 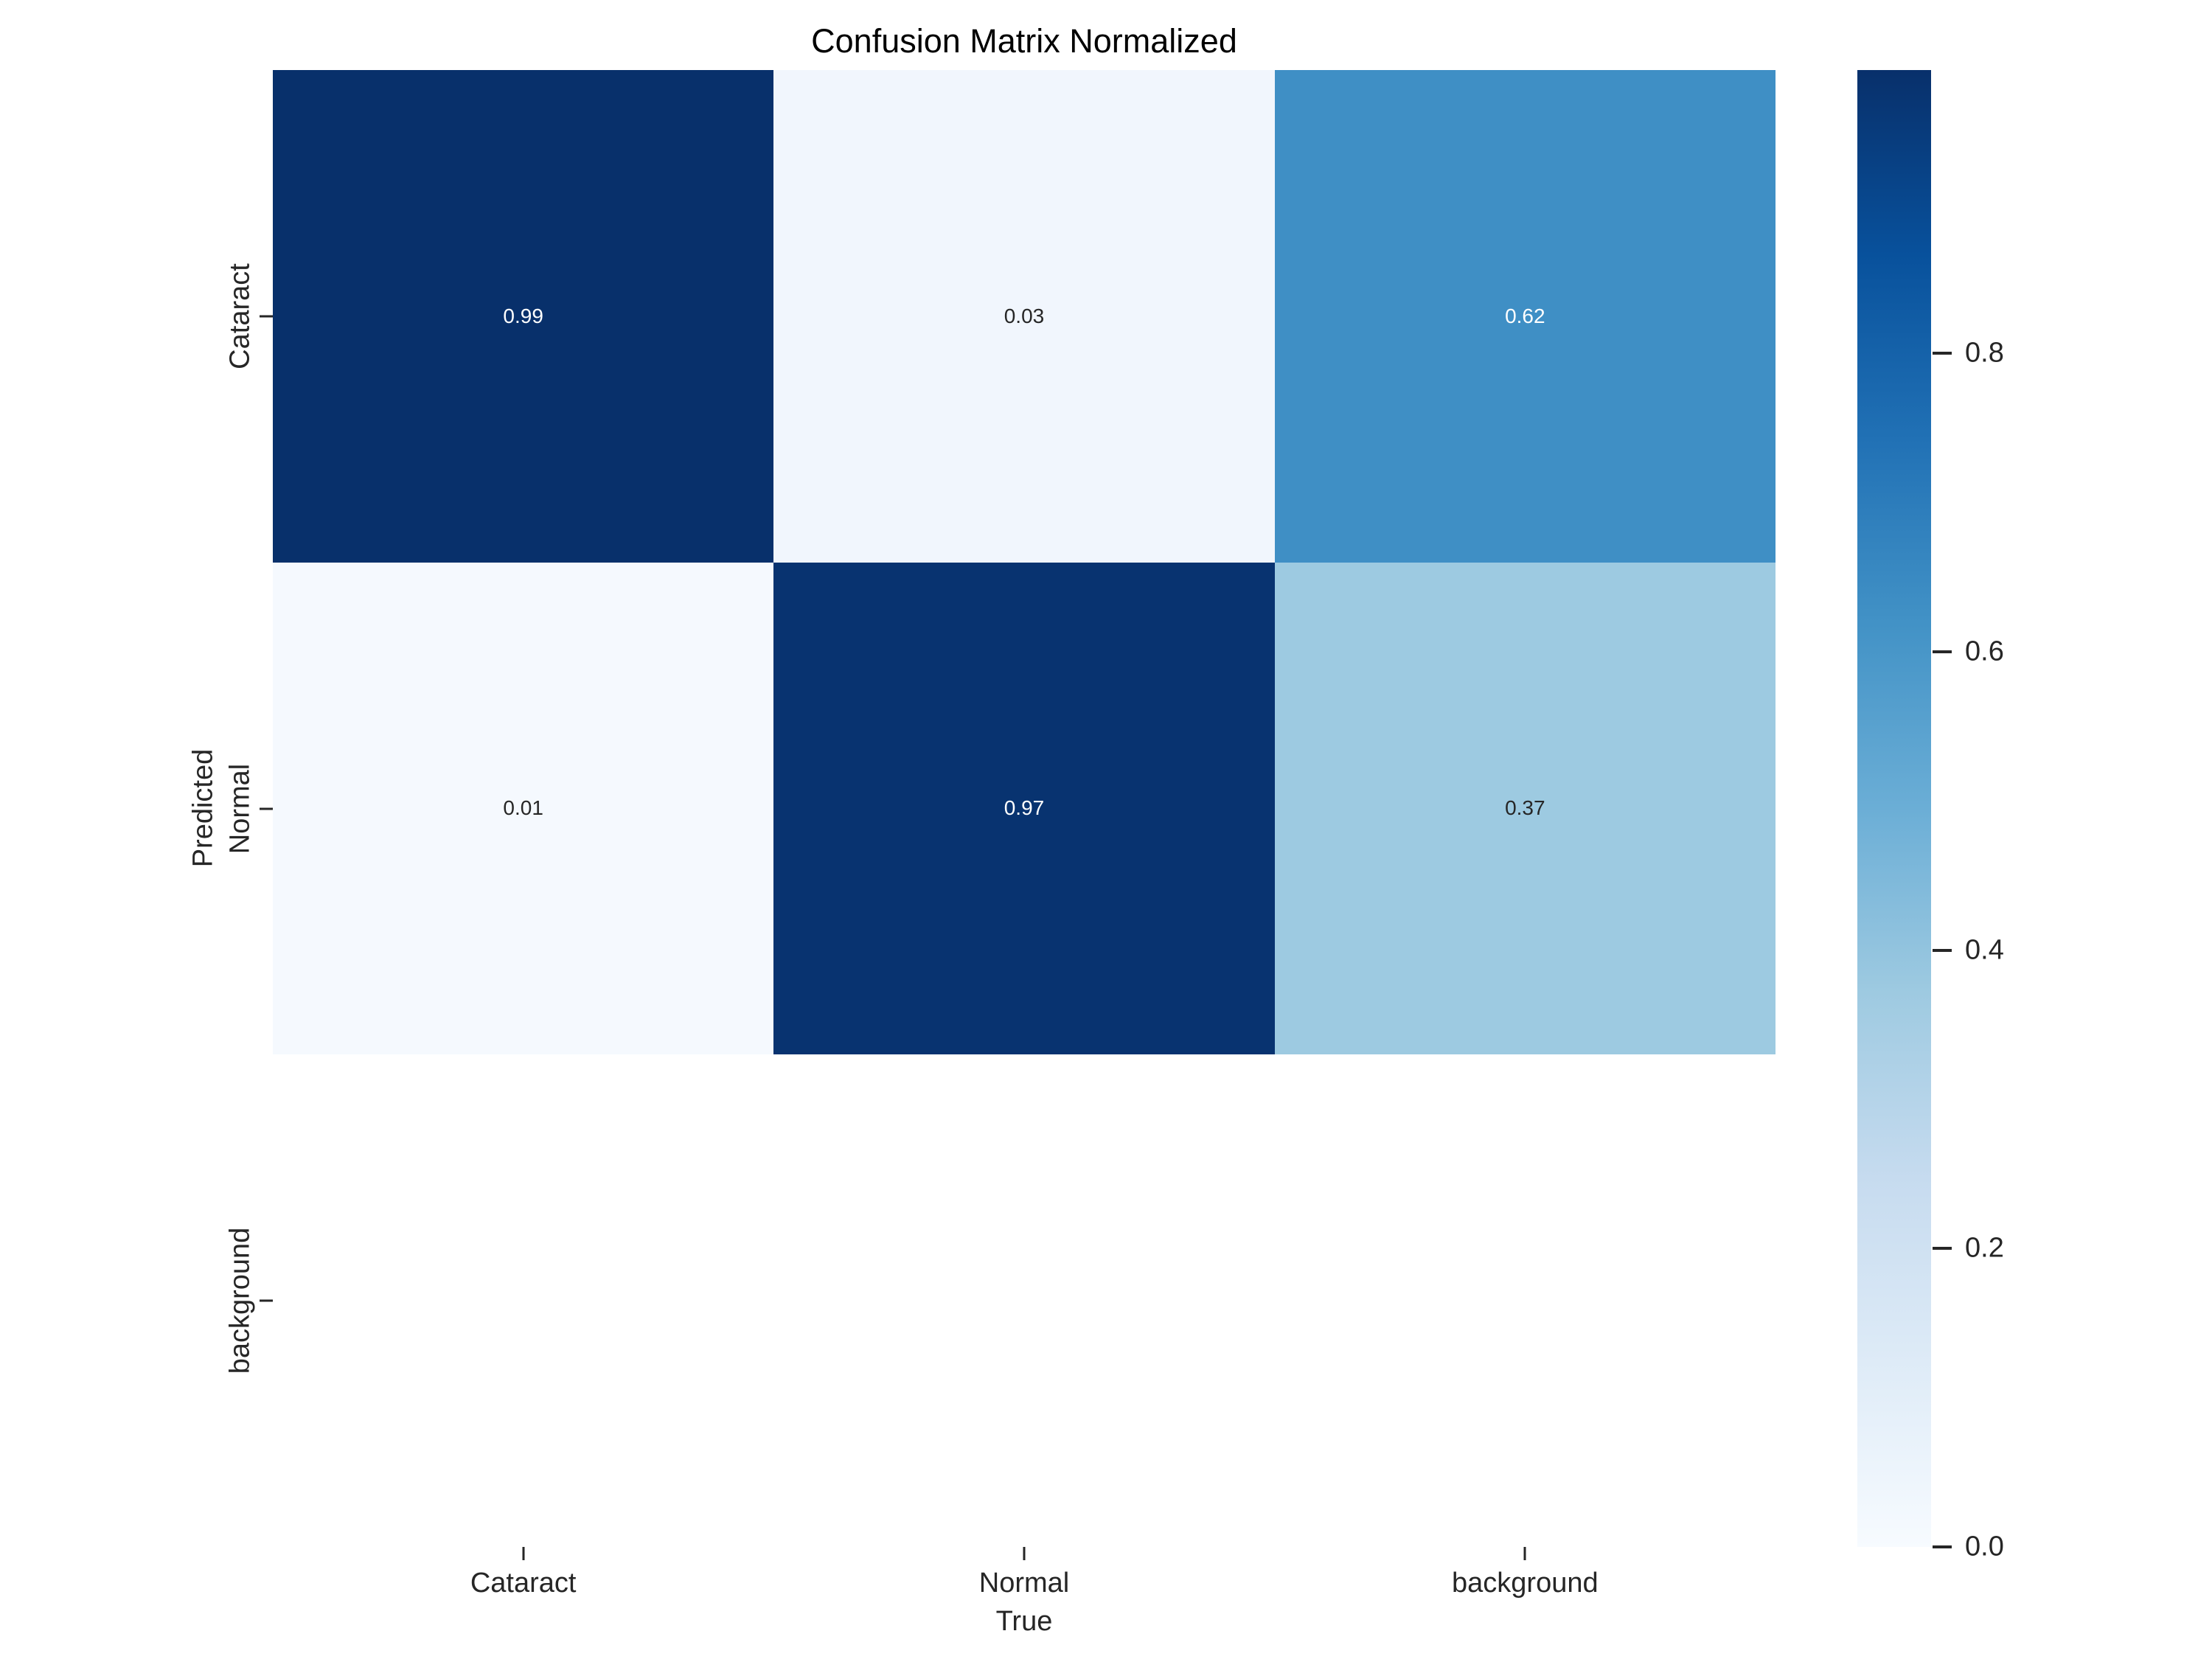 What do you see at coordinates (1894, 808) in the screenshot?
I see `colorbar-gradient` at bounding box center [1894, 808].